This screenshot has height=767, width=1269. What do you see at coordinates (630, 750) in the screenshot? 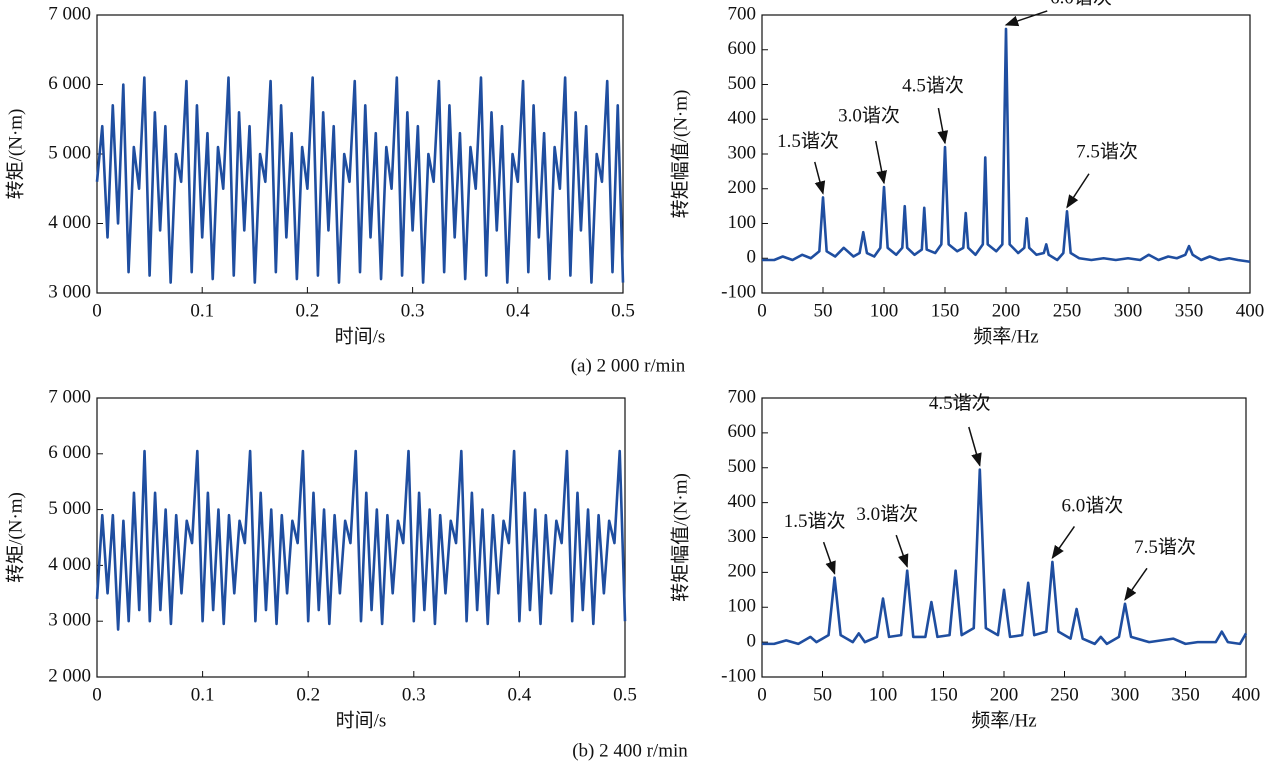
I see `caption: (b) 2 400 r/min` at bounding box center [630, 750].